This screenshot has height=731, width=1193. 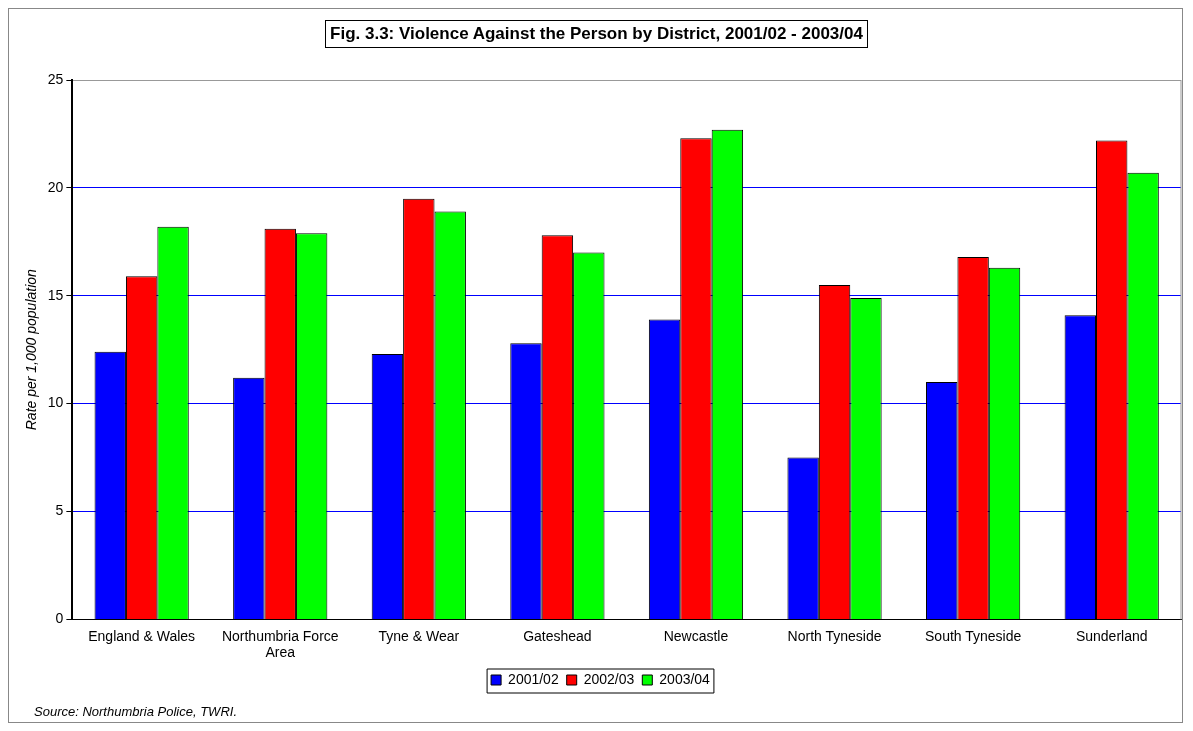 I want to click on x-tick-label: Gateshead, so click(x=557, y=635).